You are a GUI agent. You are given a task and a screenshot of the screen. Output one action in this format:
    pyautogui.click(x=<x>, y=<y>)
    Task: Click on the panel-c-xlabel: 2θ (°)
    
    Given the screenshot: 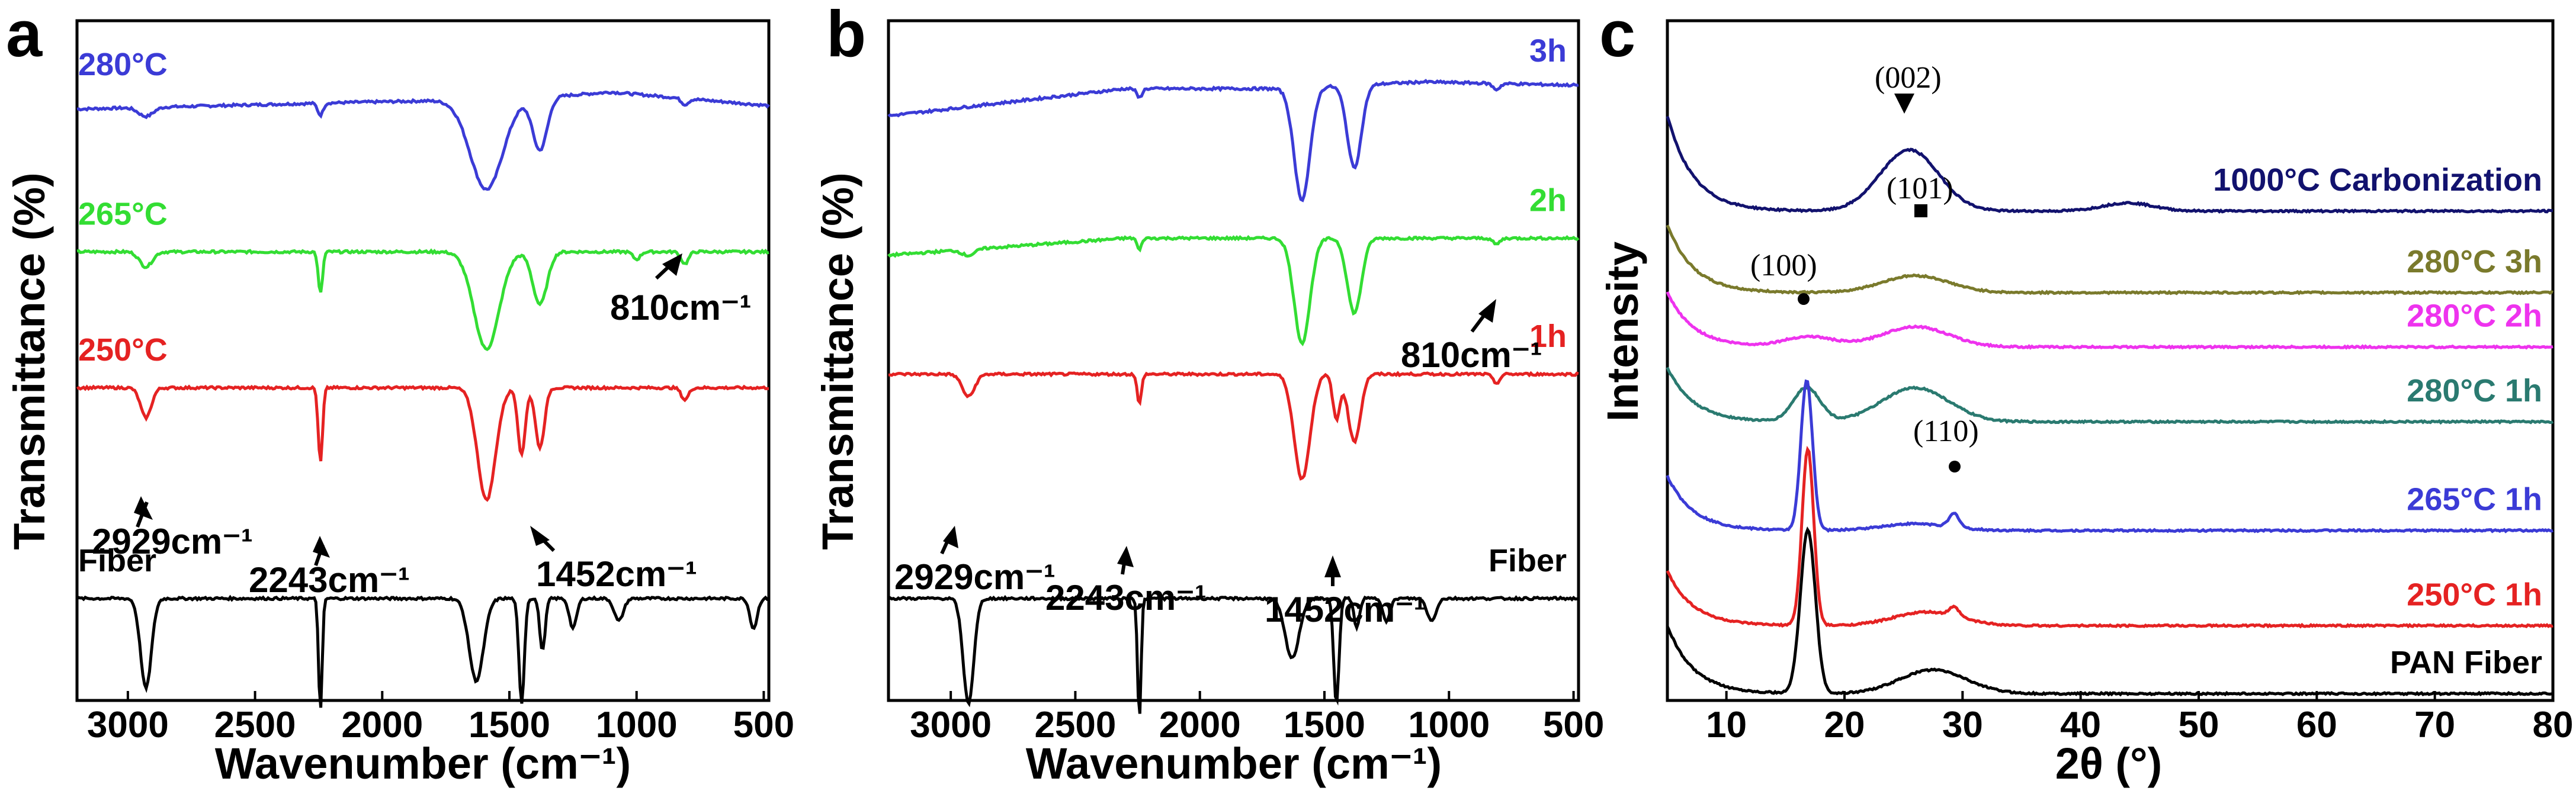 What is the action you would take?
    pyautogui.click(x=2109, y=763)
    